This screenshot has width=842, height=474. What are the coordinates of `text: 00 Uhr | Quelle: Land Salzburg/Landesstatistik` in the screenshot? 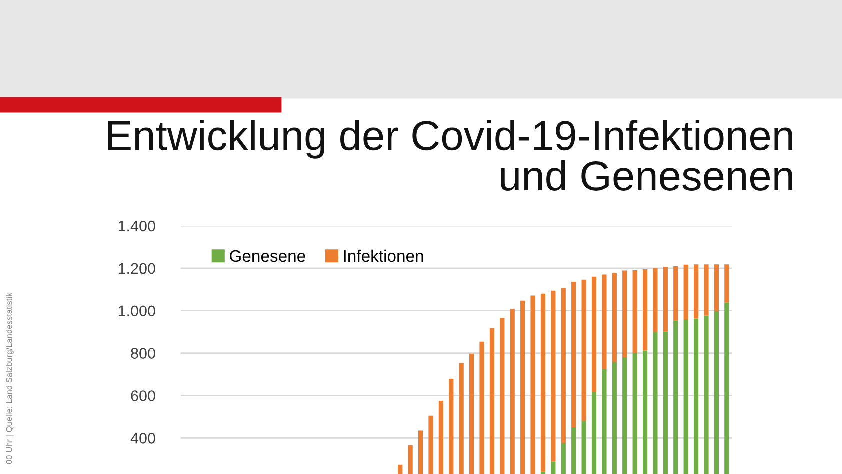 It's located at (10, 378).